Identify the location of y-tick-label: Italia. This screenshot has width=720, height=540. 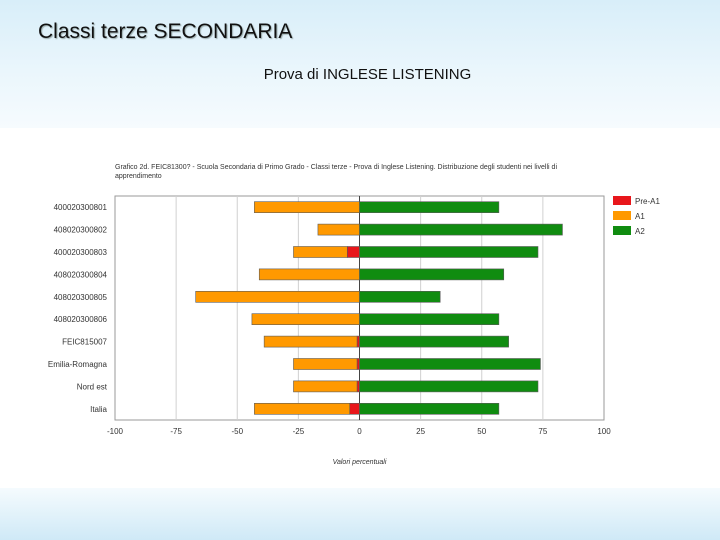
(98, 409).